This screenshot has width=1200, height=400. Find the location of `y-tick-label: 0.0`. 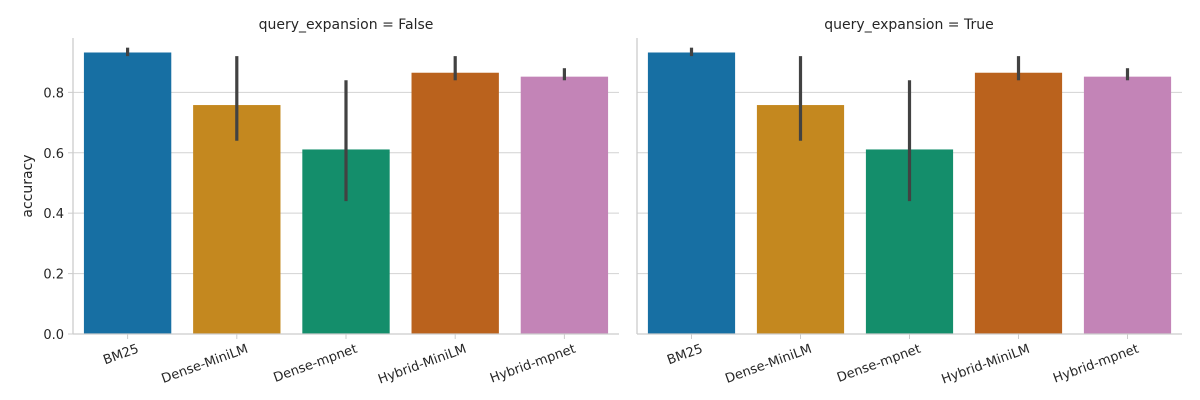

y-tick-label: 0.0 is located at coordinates (53, 335).